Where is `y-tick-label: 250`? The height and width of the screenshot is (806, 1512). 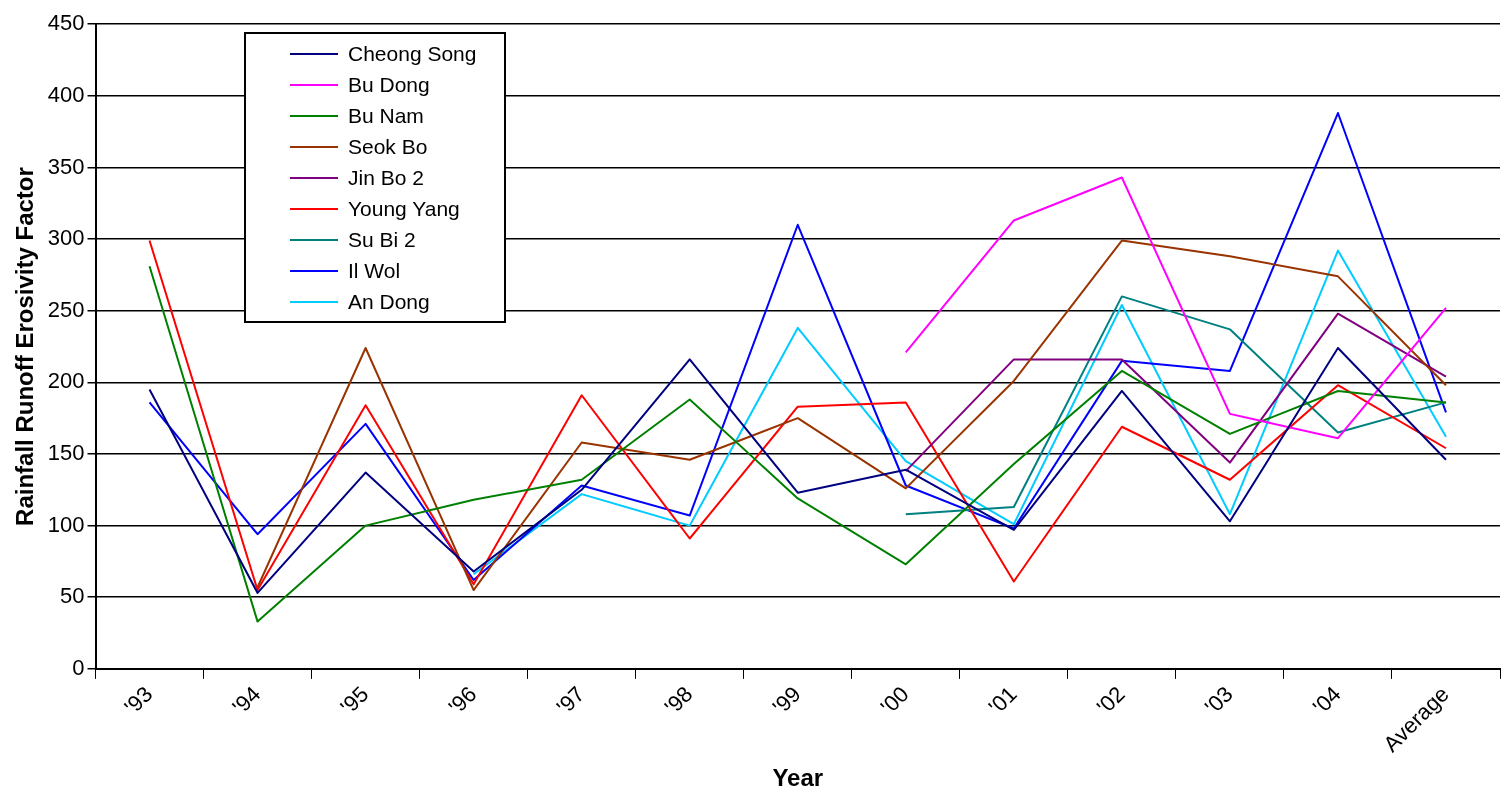 y-tick-label: 250 is located at coordinates (66, 309).